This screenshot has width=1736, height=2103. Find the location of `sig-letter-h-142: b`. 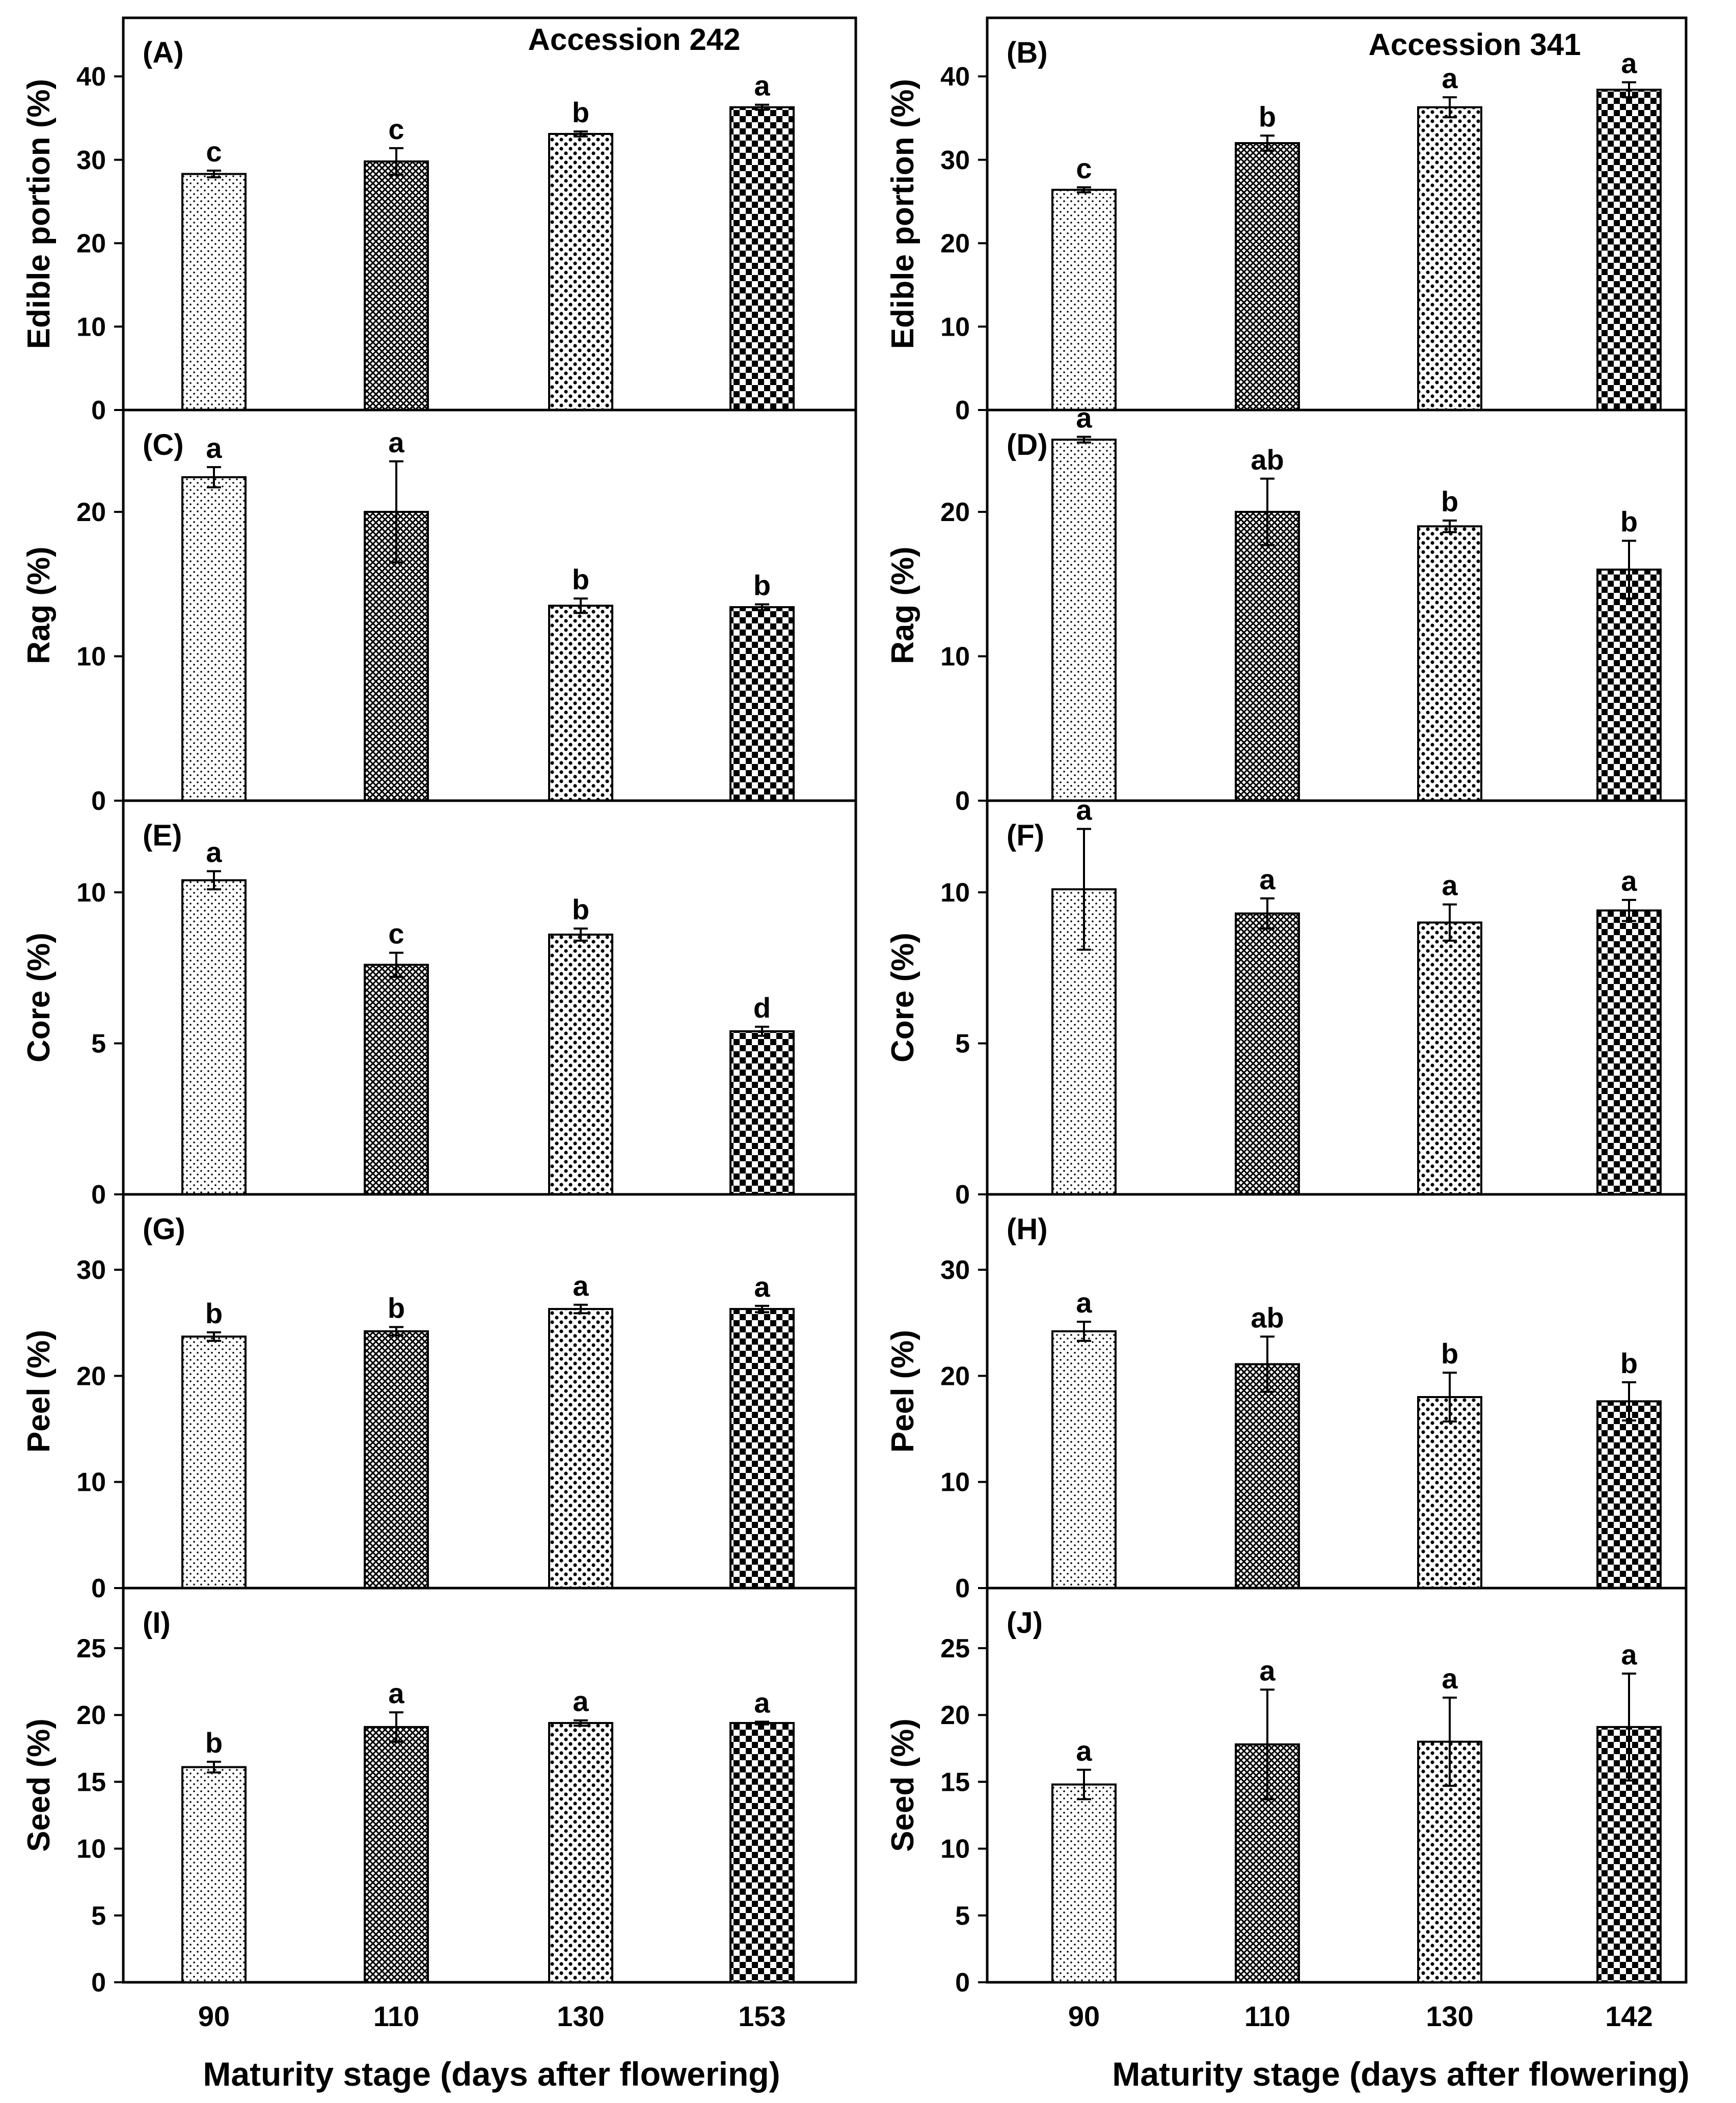

sig-letter-h-142: b is located at coordinates (1629, 1363).